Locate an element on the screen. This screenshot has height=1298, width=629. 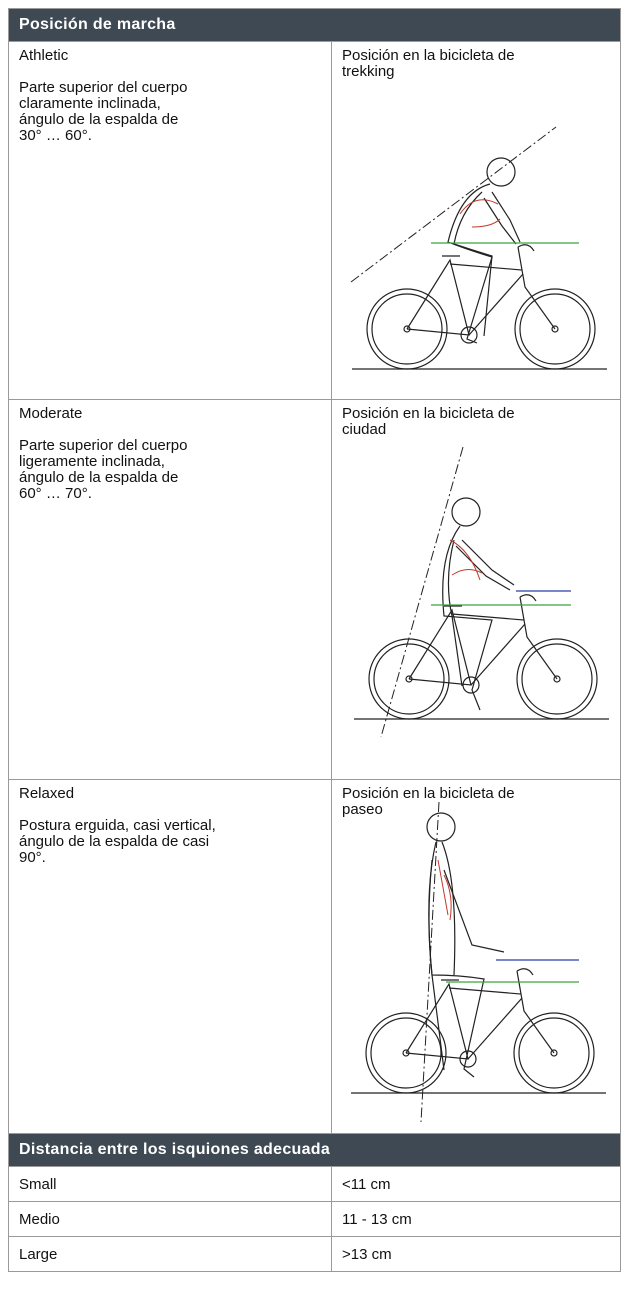
section-header: Distancia entre los isquiones adecuada is located at coordinates (314, 1150).